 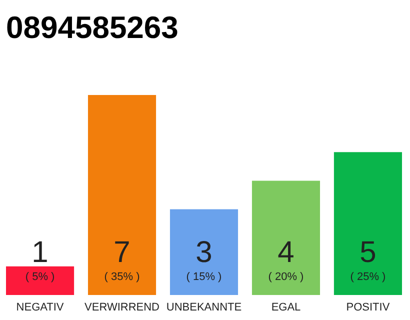 I want to click on x-tick-label: NEGATIV, so click(x=40, y=308).